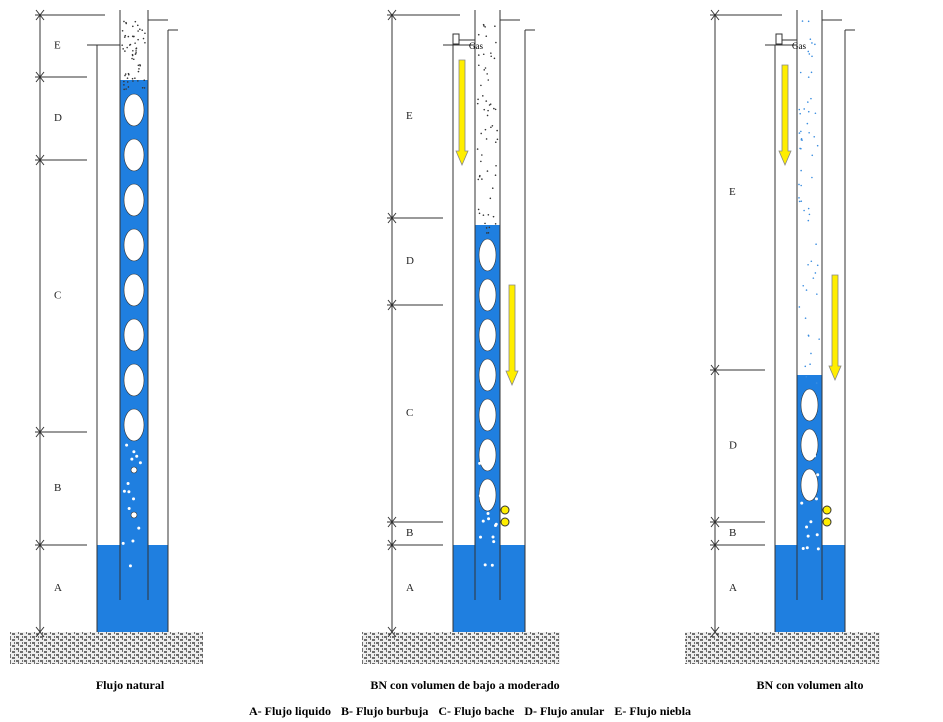 The height and width of the screenshot is (722, 943). What do you see at coordinates (57, 488) in the screenshot?
I see `zone-label: B` at bounding box center [57, 488].